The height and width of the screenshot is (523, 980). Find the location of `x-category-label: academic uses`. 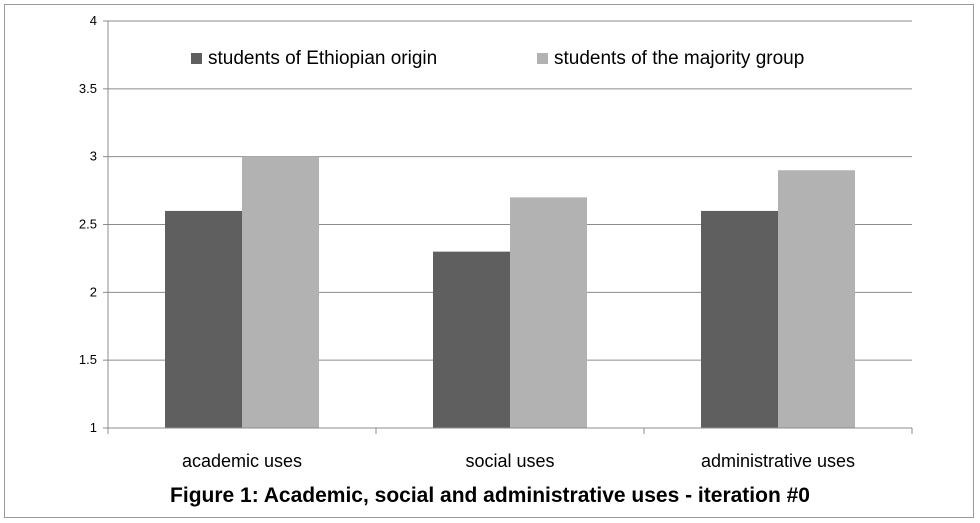

x-category-label: academic uses is located at coordinates (242, 461).